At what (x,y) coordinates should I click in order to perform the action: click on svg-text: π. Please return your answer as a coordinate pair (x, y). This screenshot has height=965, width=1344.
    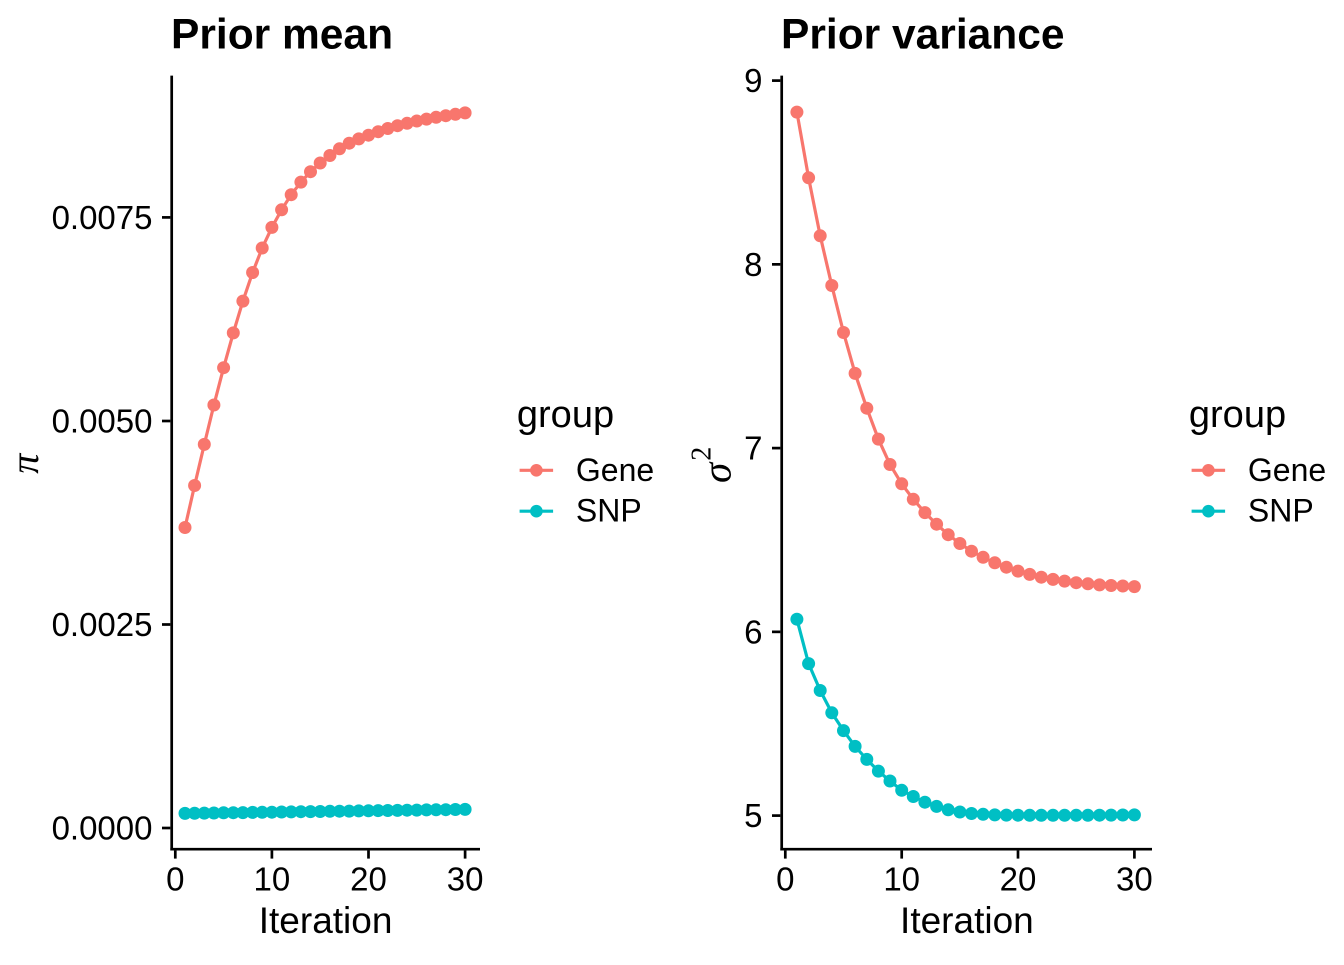
    Looking at the image, I should click on (24, 463).